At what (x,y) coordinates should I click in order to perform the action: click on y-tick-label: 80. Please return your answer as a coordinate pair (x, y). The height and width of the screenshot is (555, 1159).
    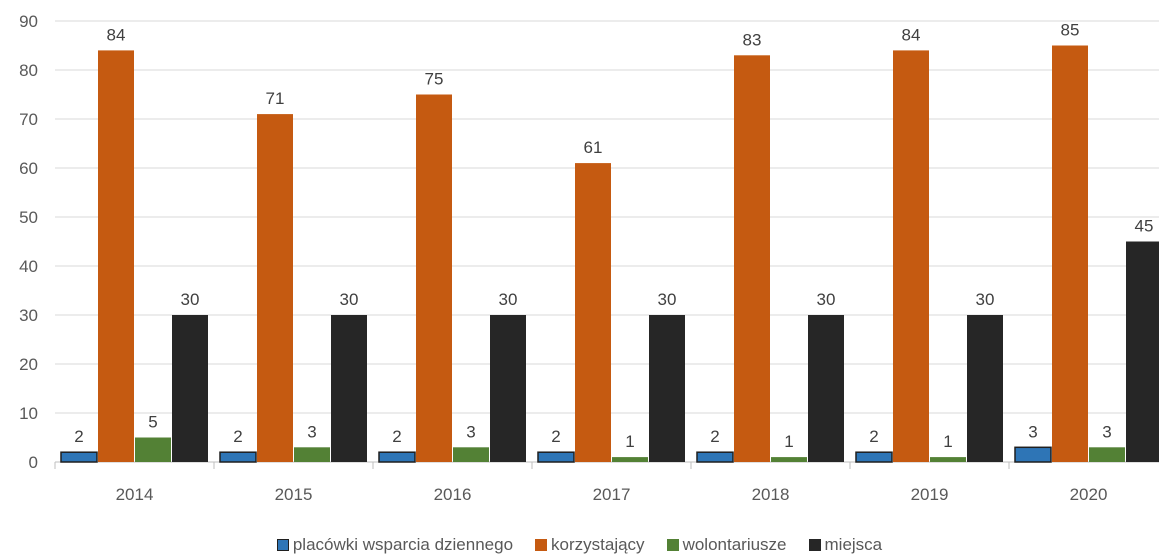
    Looking at the image, I should click on (28, 70).